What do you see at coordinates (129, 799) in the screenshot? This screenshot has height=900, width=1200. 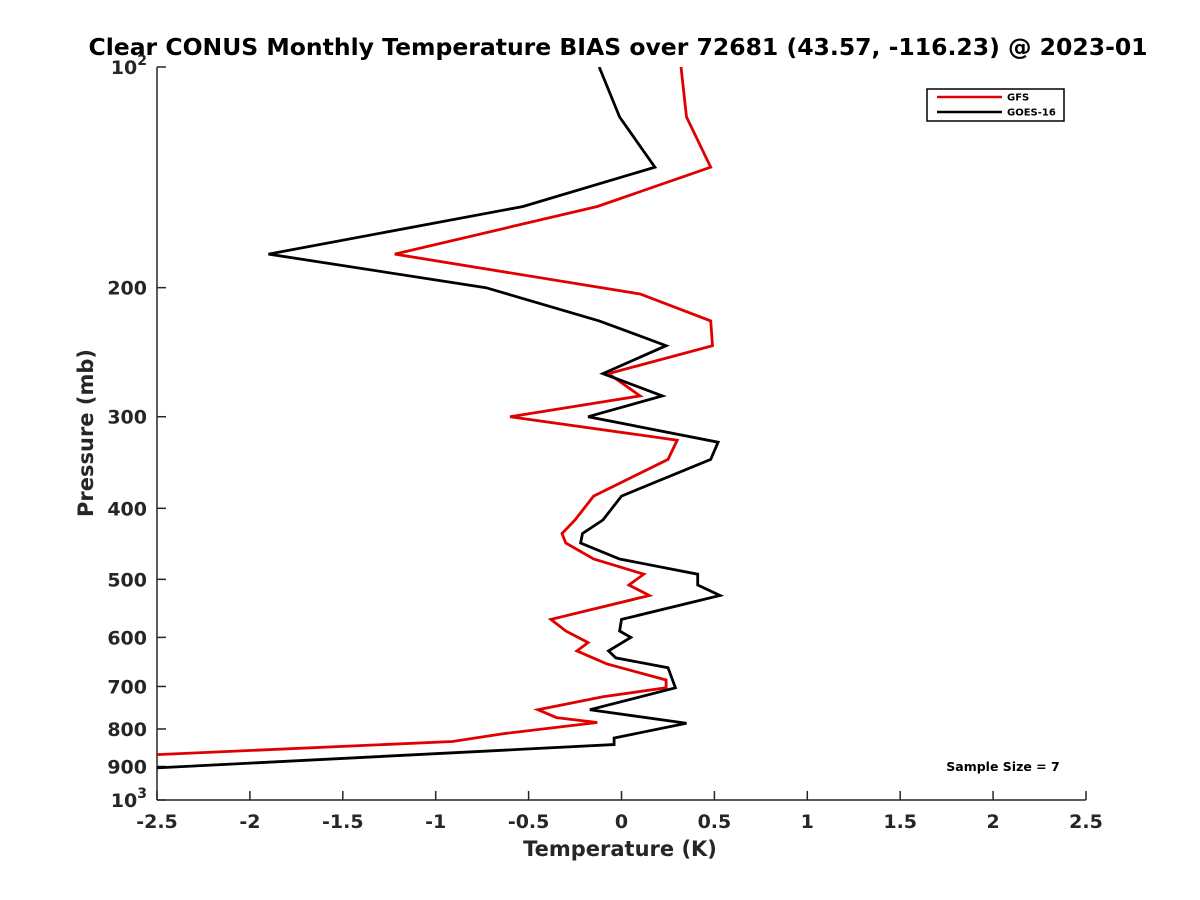 I see `y-tick-label: 10³` at bounding box center [129, 799].